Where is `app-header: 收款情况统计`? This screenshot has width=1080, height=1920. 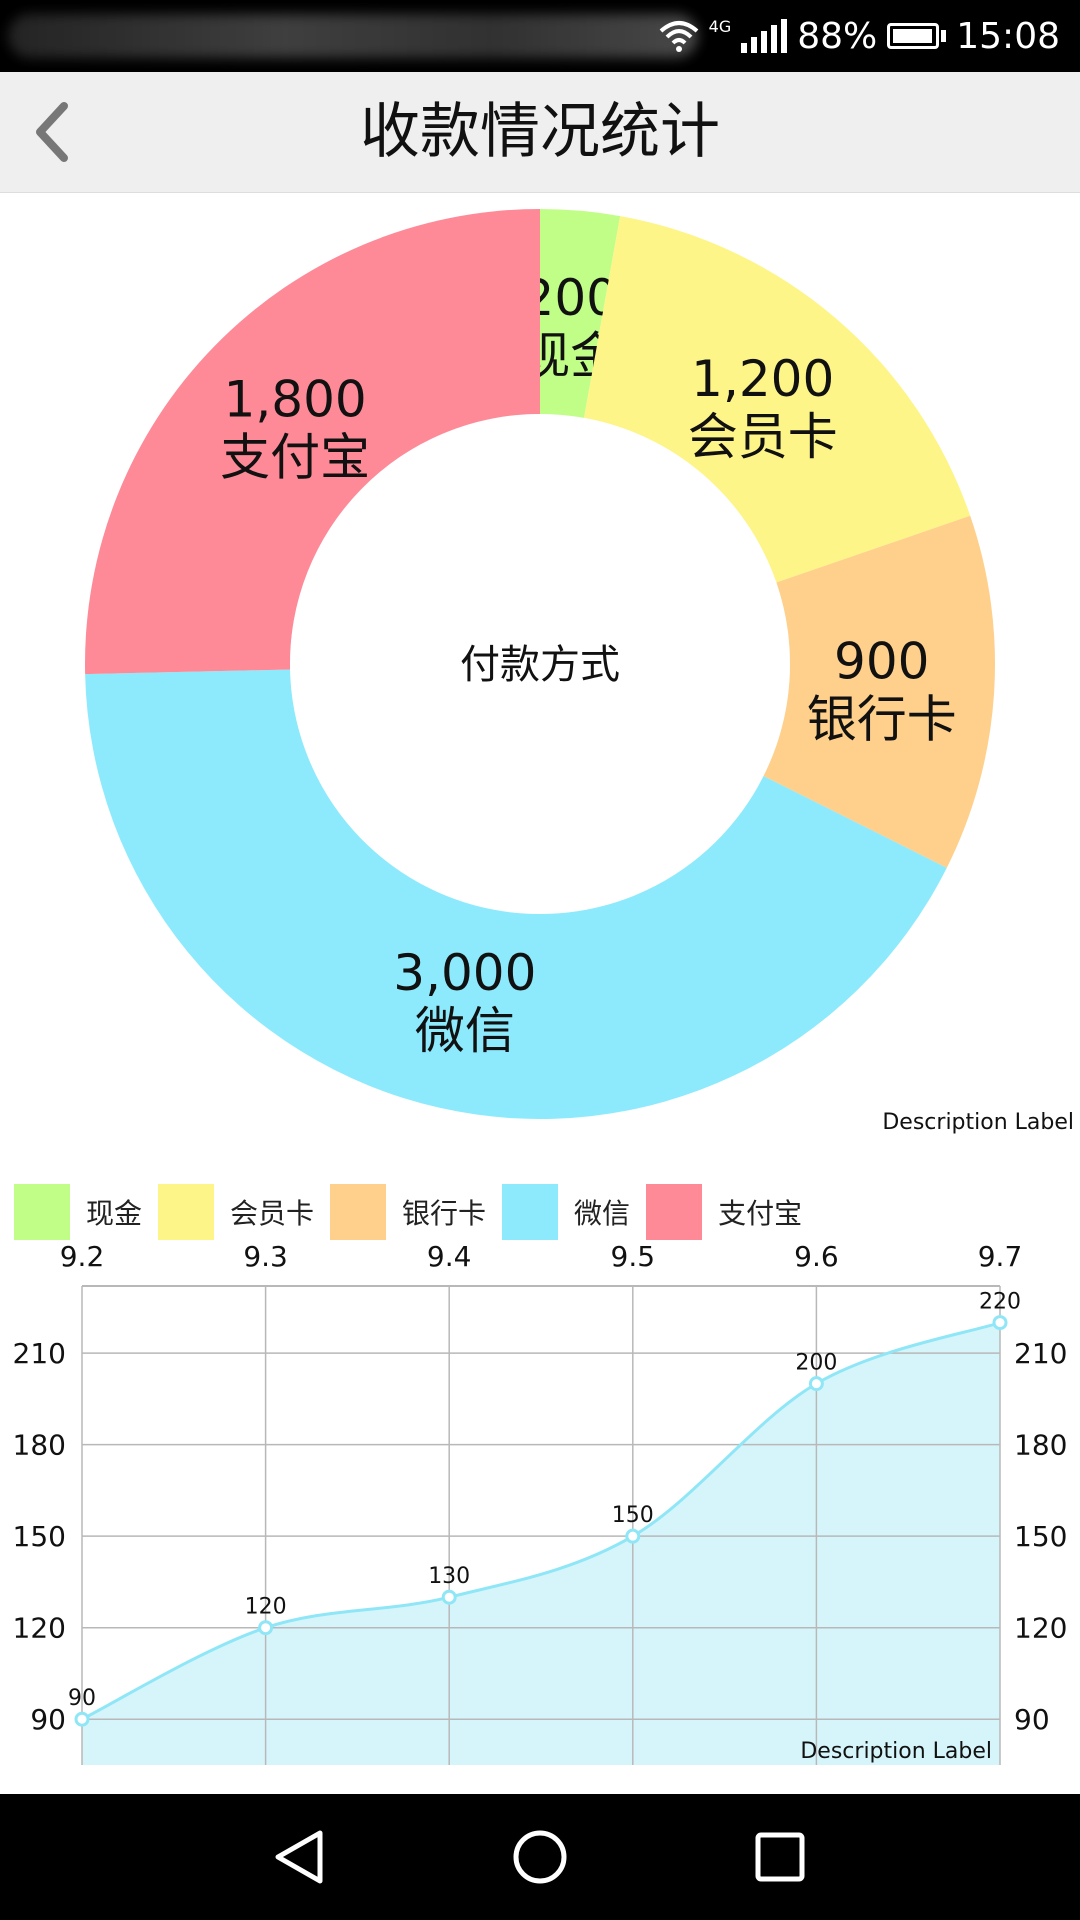 app-header: 收款情况统计 is located at coordinates (540, 132).